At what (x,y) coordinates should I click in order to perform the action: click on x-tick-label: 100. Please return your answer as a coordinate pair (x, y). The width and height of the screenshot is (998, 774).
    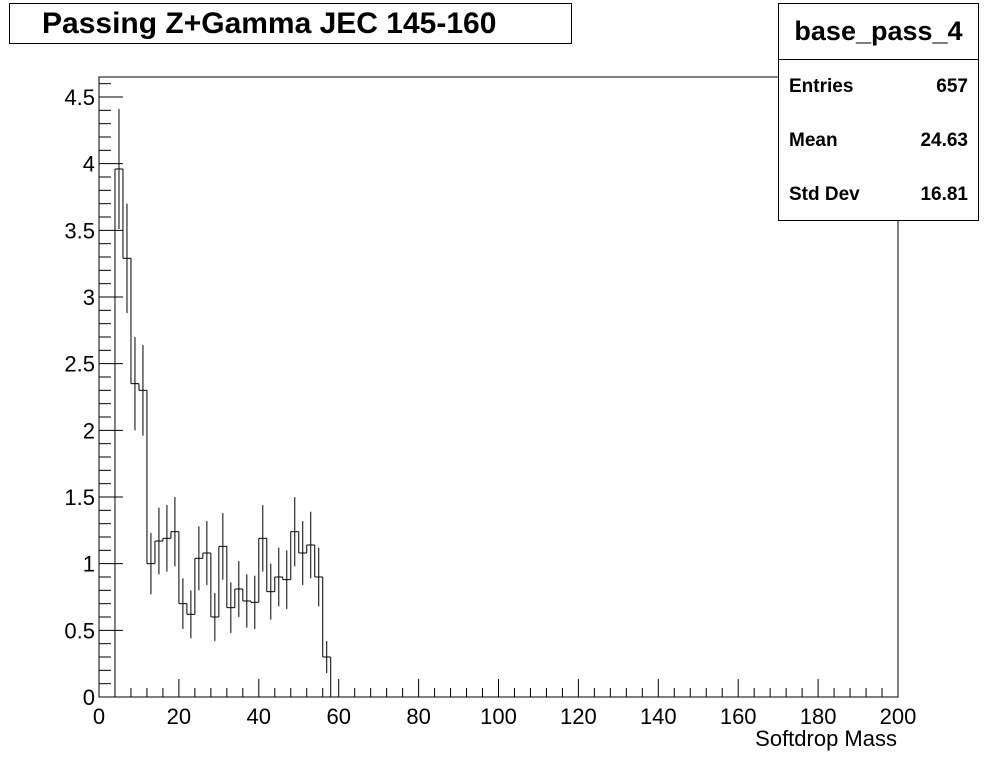
    Looking at the image, I should click on (498, 716).